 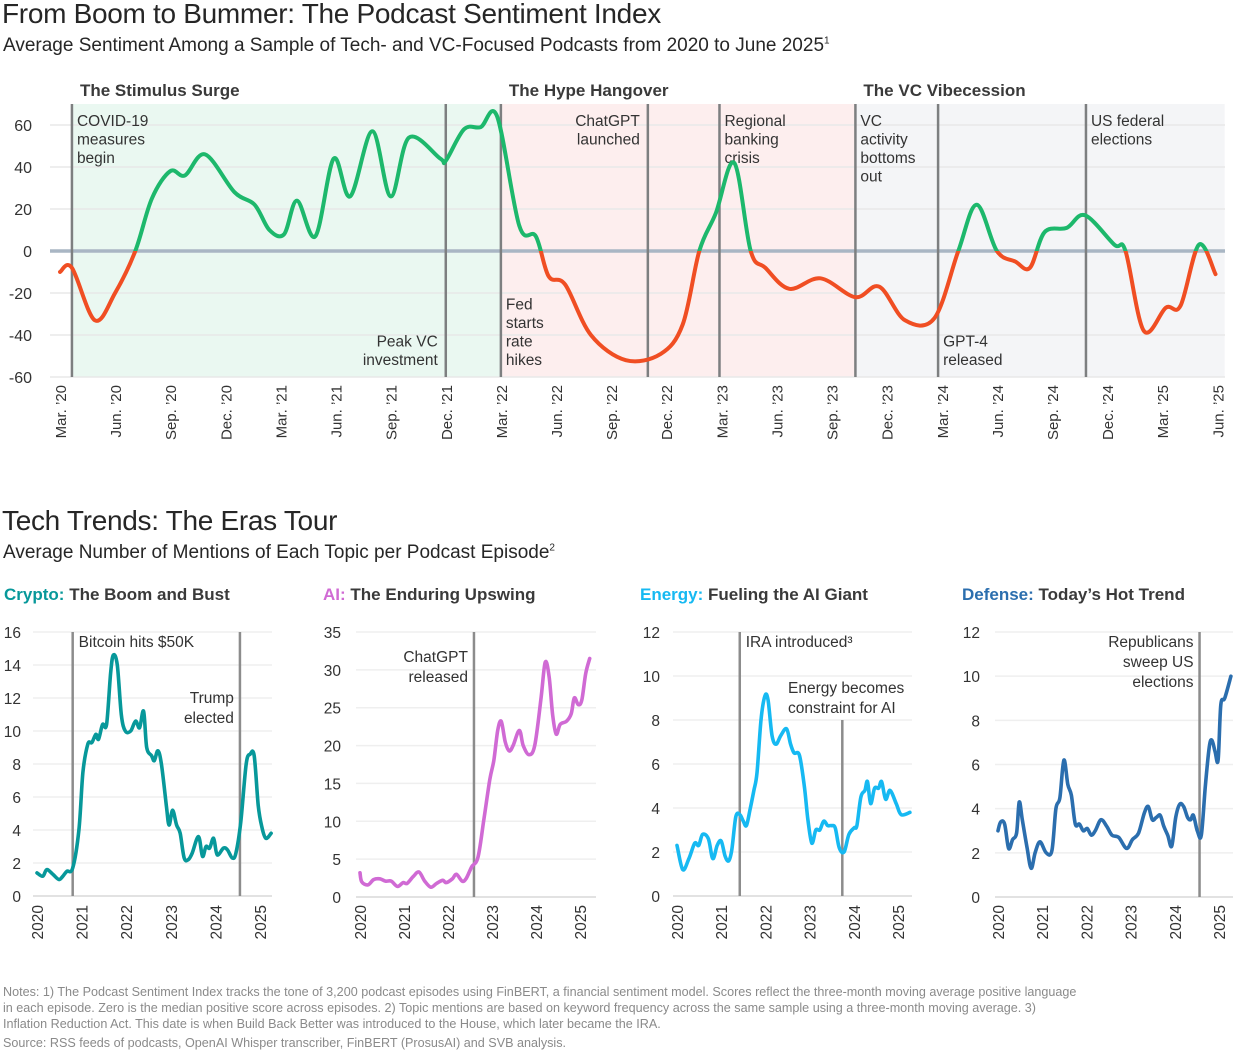 What do you see at coordinates (160, 90) in the screenshot?
I see `era-label: The Stimulus Surge` at bounding box center [160, 90].